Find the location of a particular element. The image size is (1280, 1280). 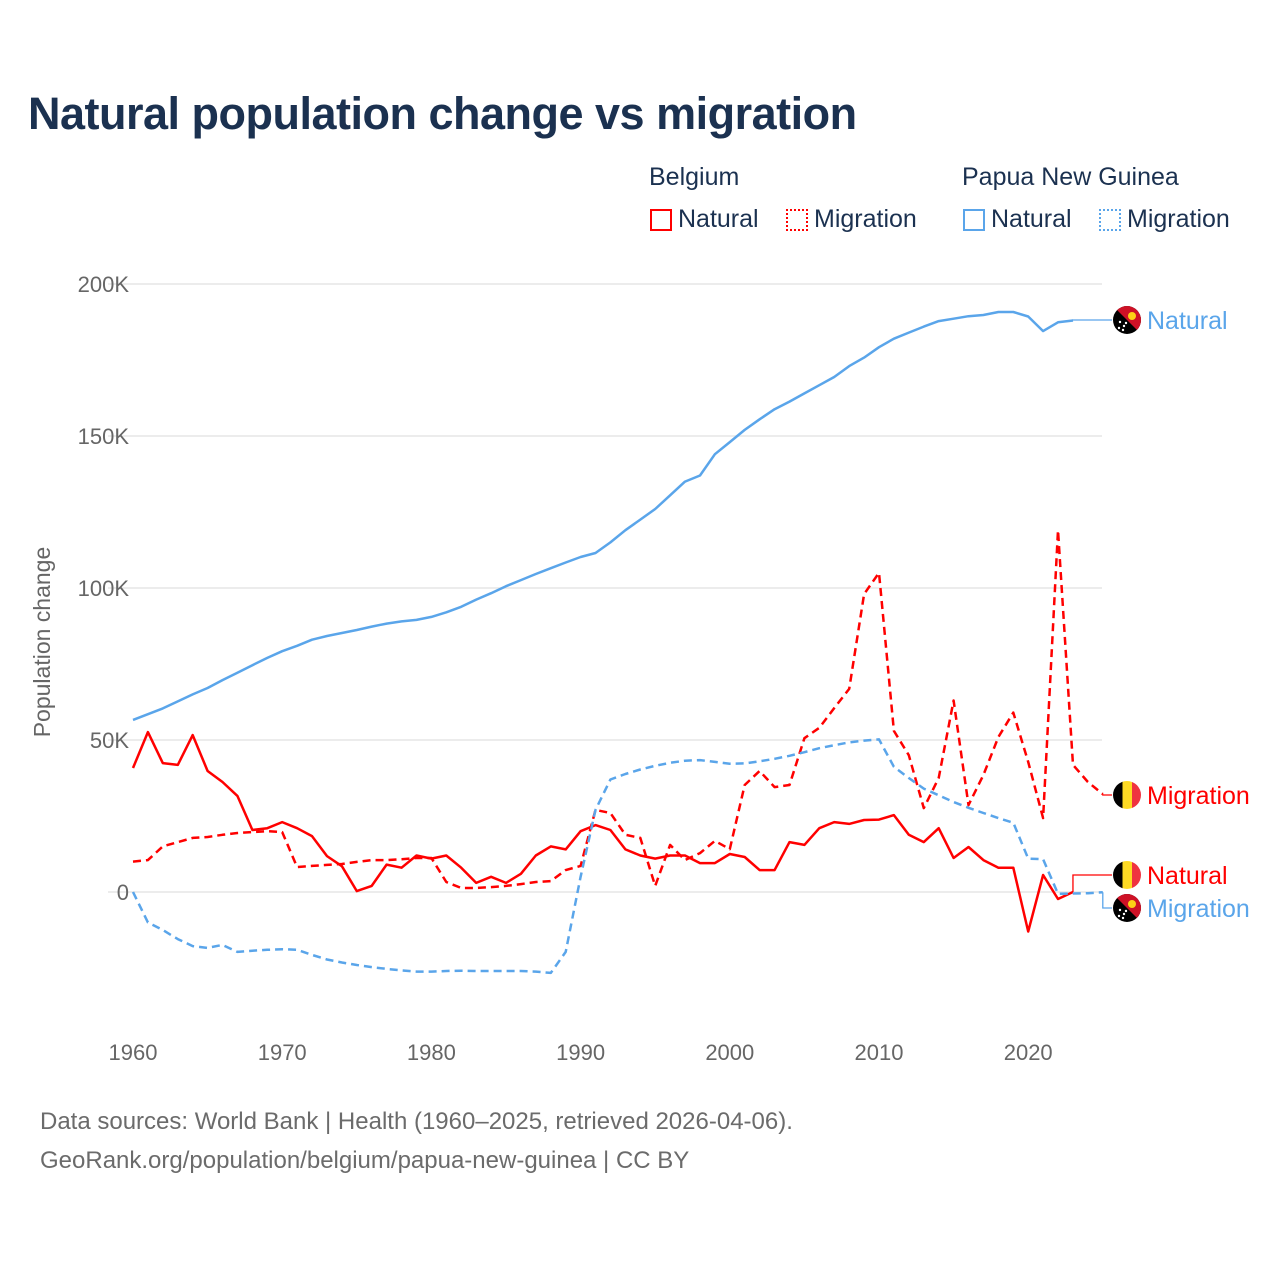

x-tick-label: 2000 is located at coordinates (729, 1052).